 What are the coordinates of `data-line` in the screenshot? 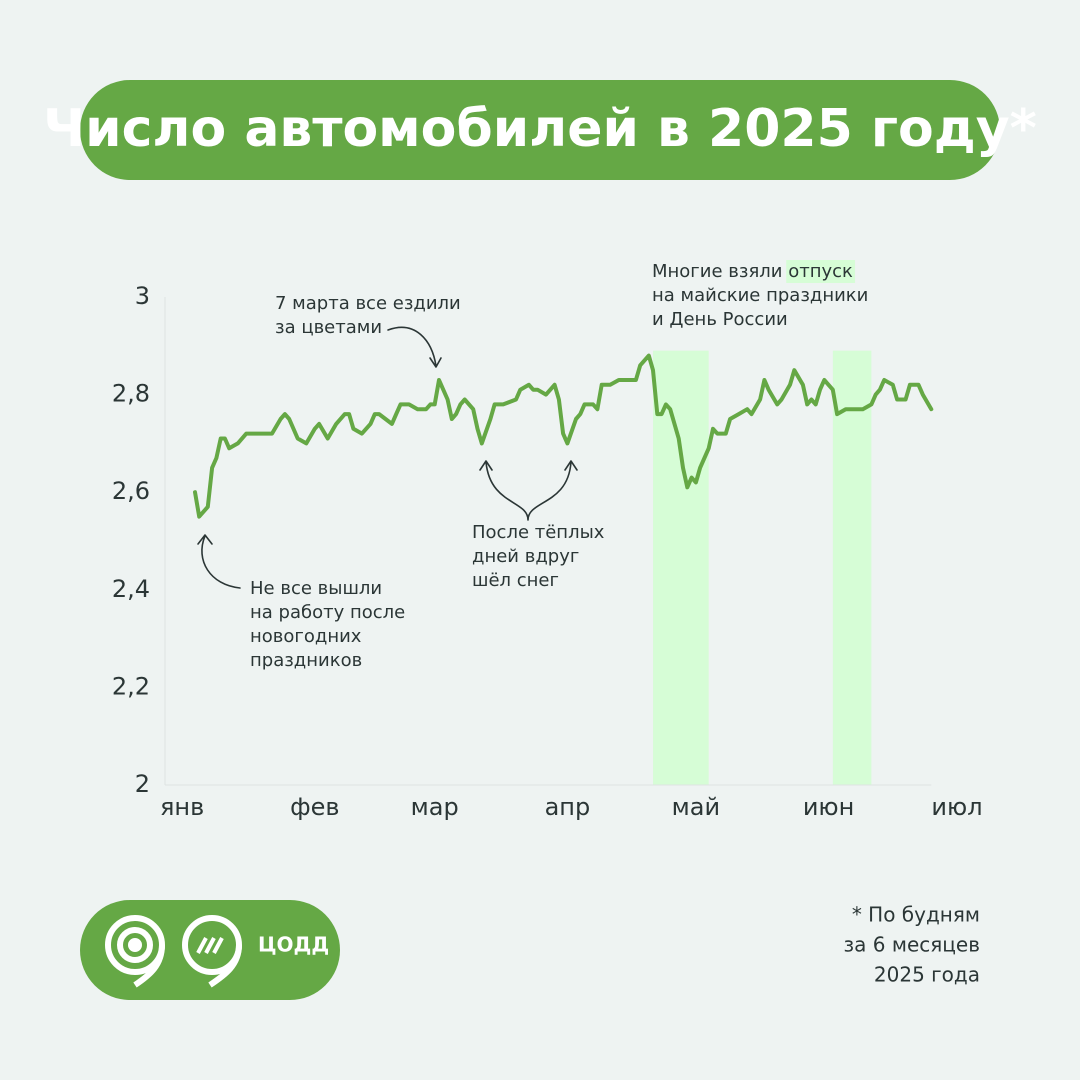 It's located at (563, 436).